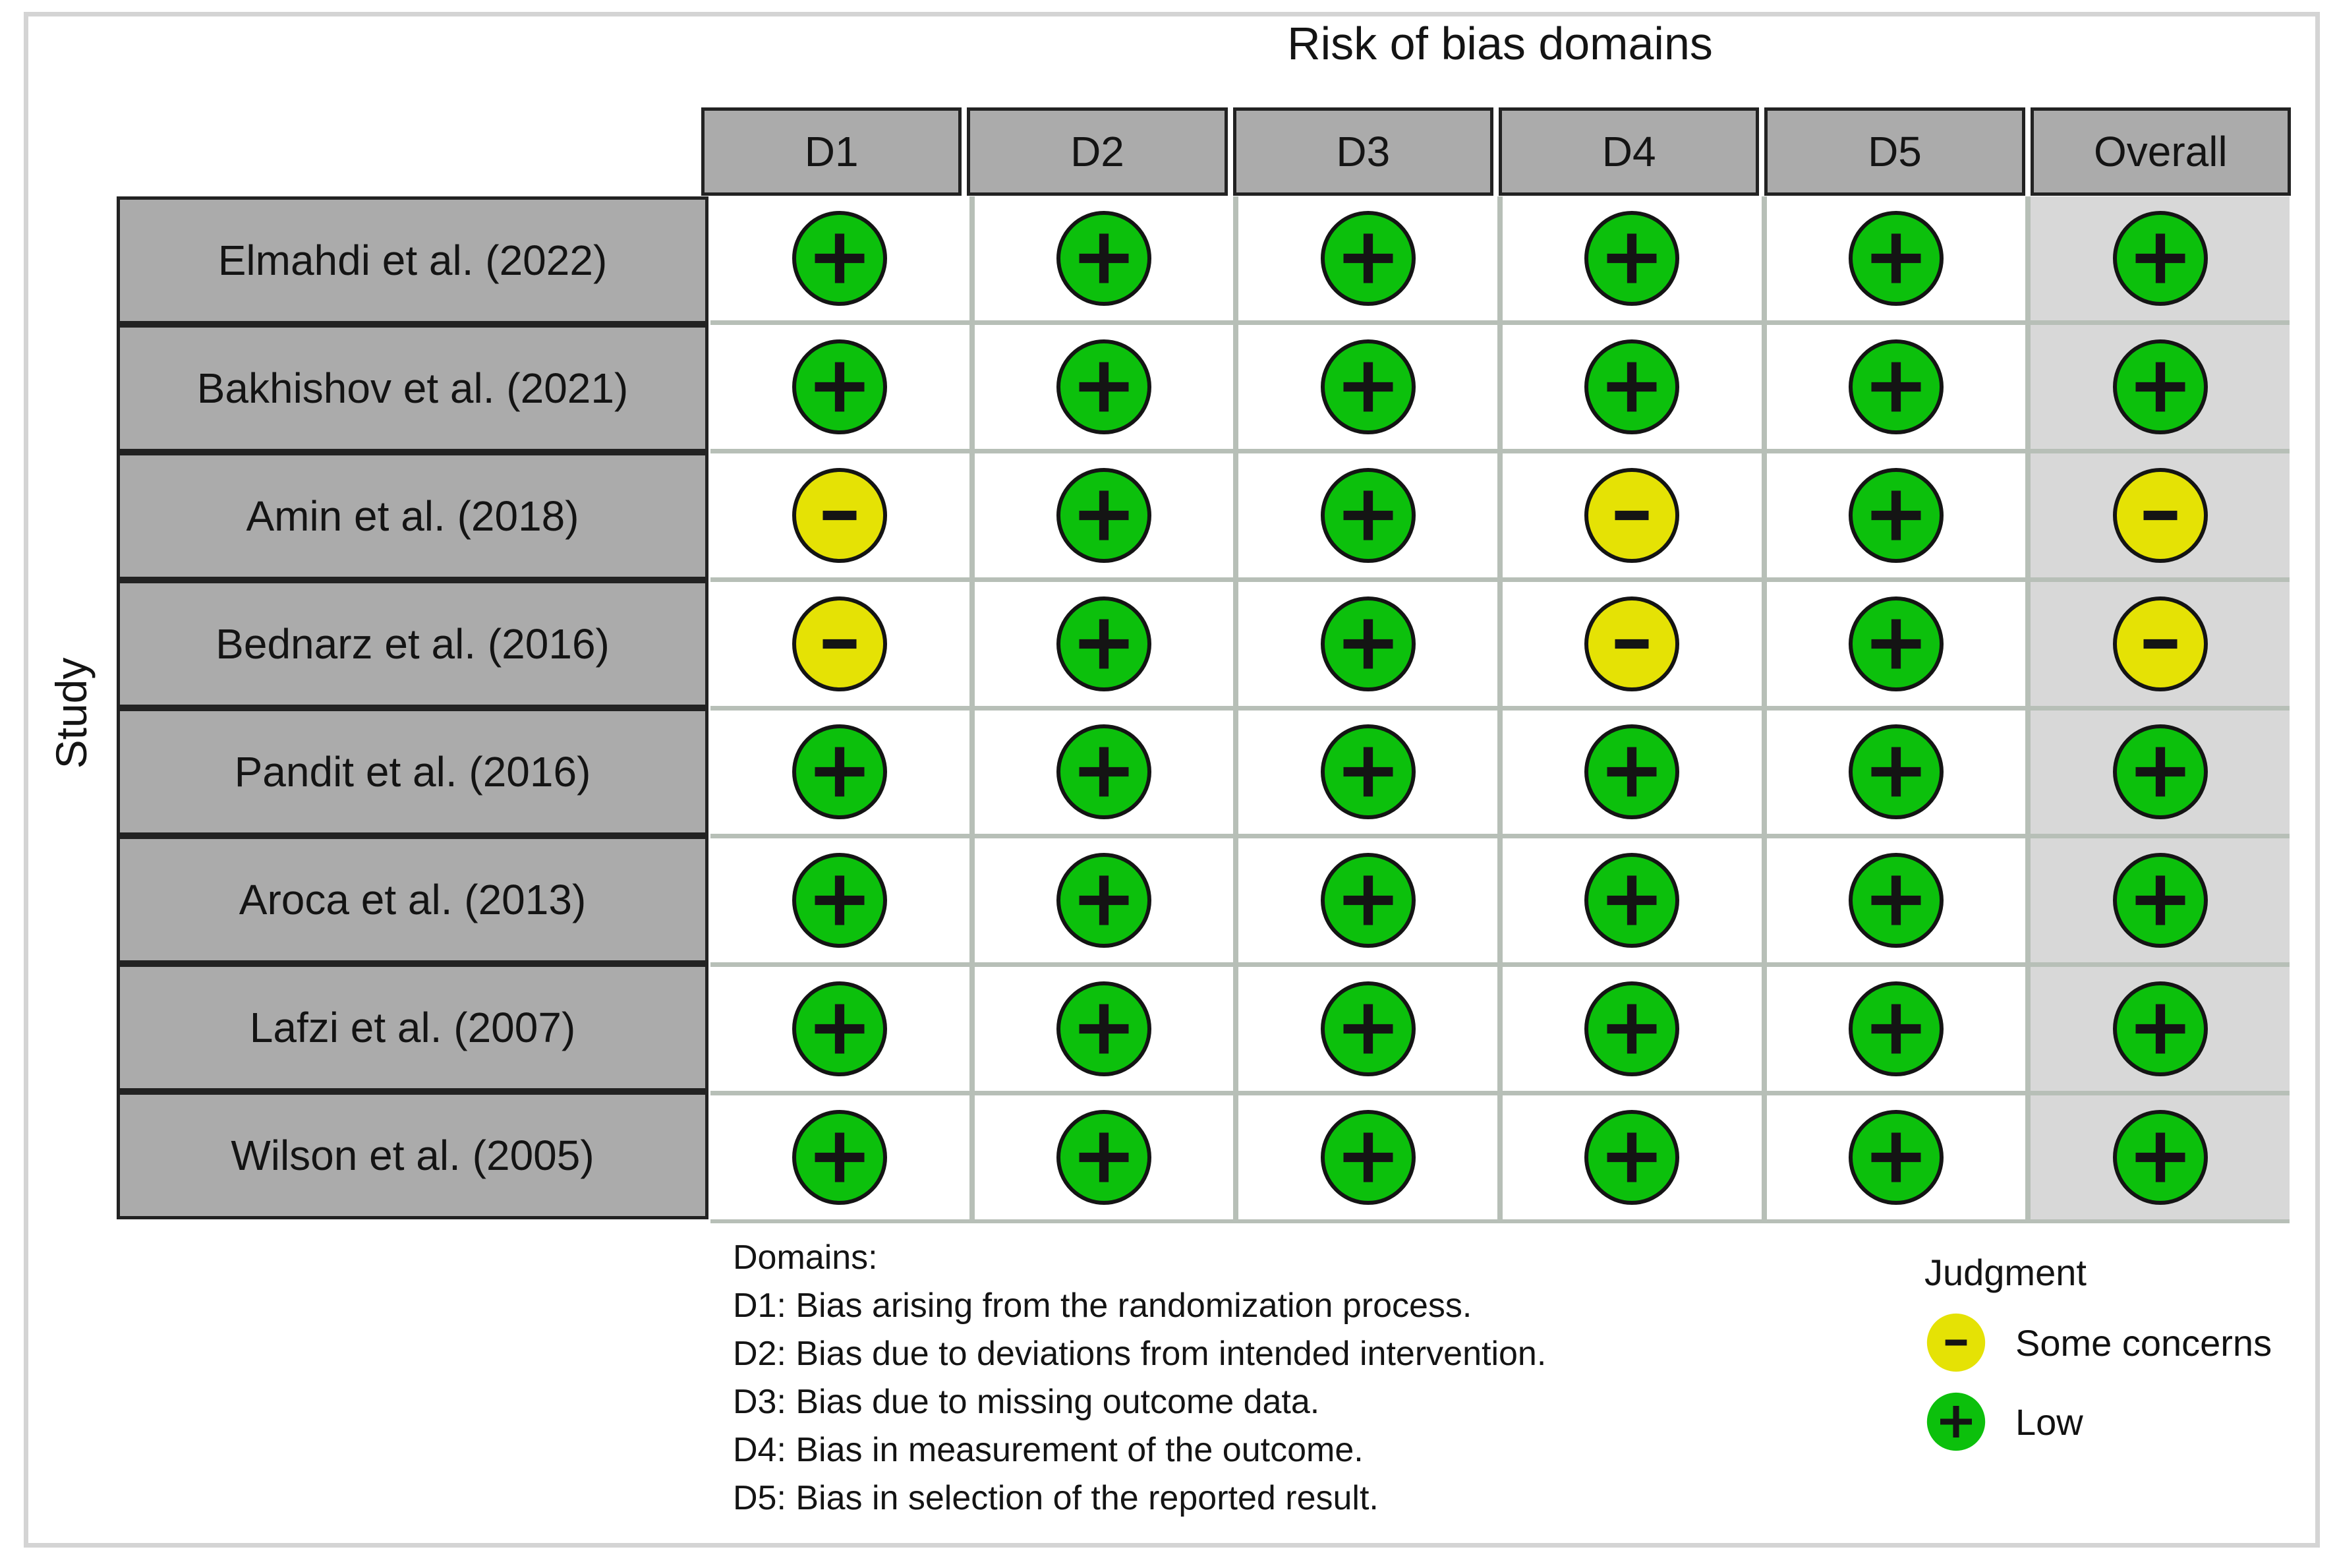 This screenshot has height=1568, width=2337. What do you see at coordinates (412, 772) in the screenshot?
I see `study-label: Pandit et al. (2016)` at bounding box center [412, 772].